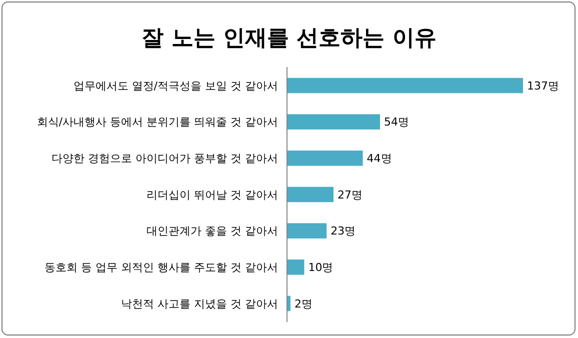 The height and width of the screenshot is (338, 578). What do you see at coordinates (161, 267) in the screenshot?
I see `y-tick-label: 동호회 등 업무 외적인 행사를 주도할 것 같아서` at bounding box center [161, 267].